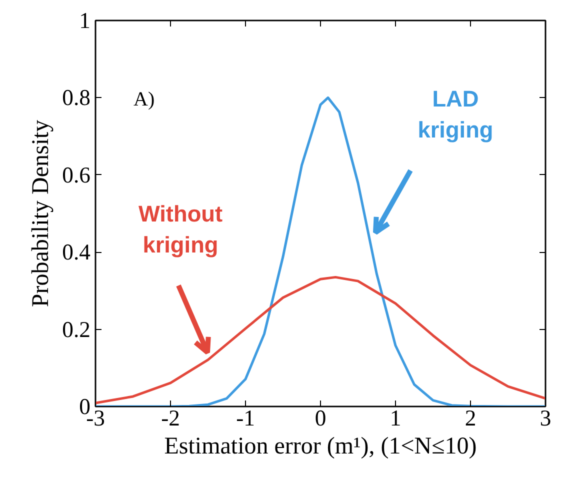 Image resolution: width=562 pixels, height=498 pixels. Describe the element at coordinates (76, 175) in the screenshot. I see `y-tick-label: 0.6` at that location.